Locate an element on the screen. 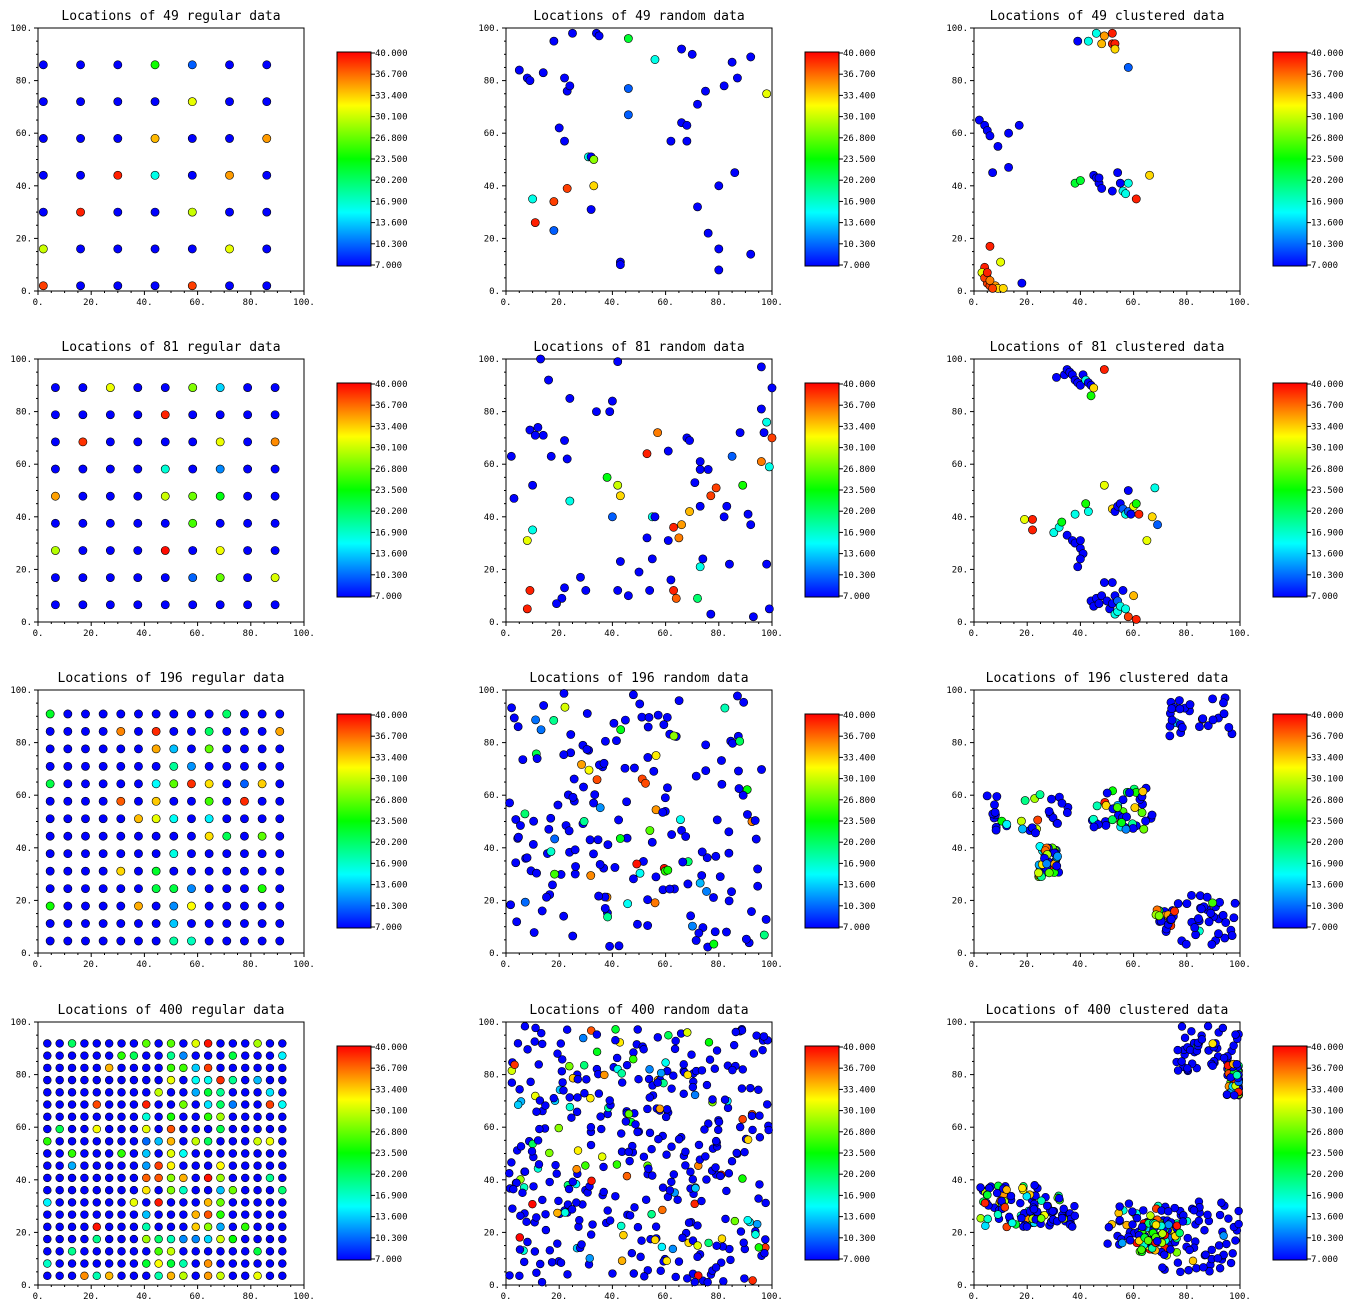 This screenshot has width=1346, height=1309. x-tick-label: 20. is located at coordinates (1027, 965).